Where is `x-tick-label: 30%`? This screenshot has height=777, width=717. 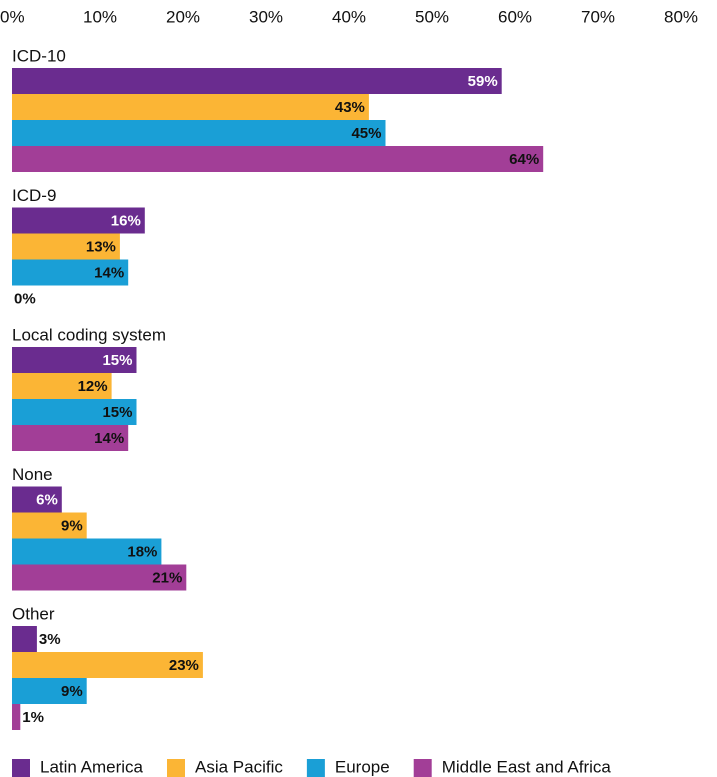 x-tick-label: 30% is located at coordinates (266, 16).